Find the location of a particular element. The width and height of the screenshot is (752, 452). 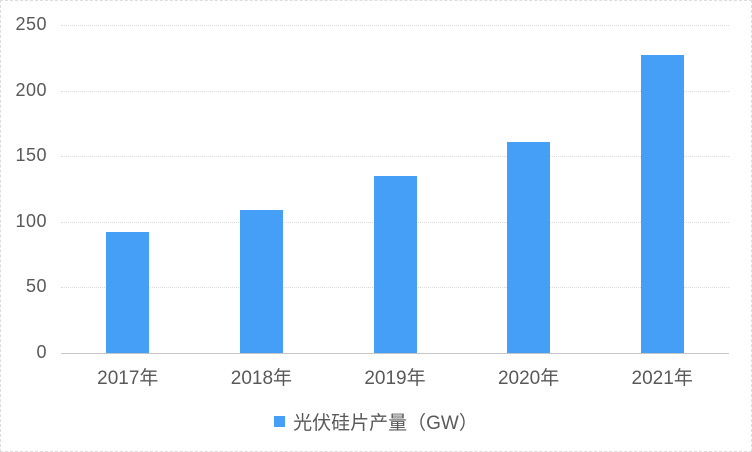

x-axis-tick-label: 2020年 is located at coordinates (528, 378).